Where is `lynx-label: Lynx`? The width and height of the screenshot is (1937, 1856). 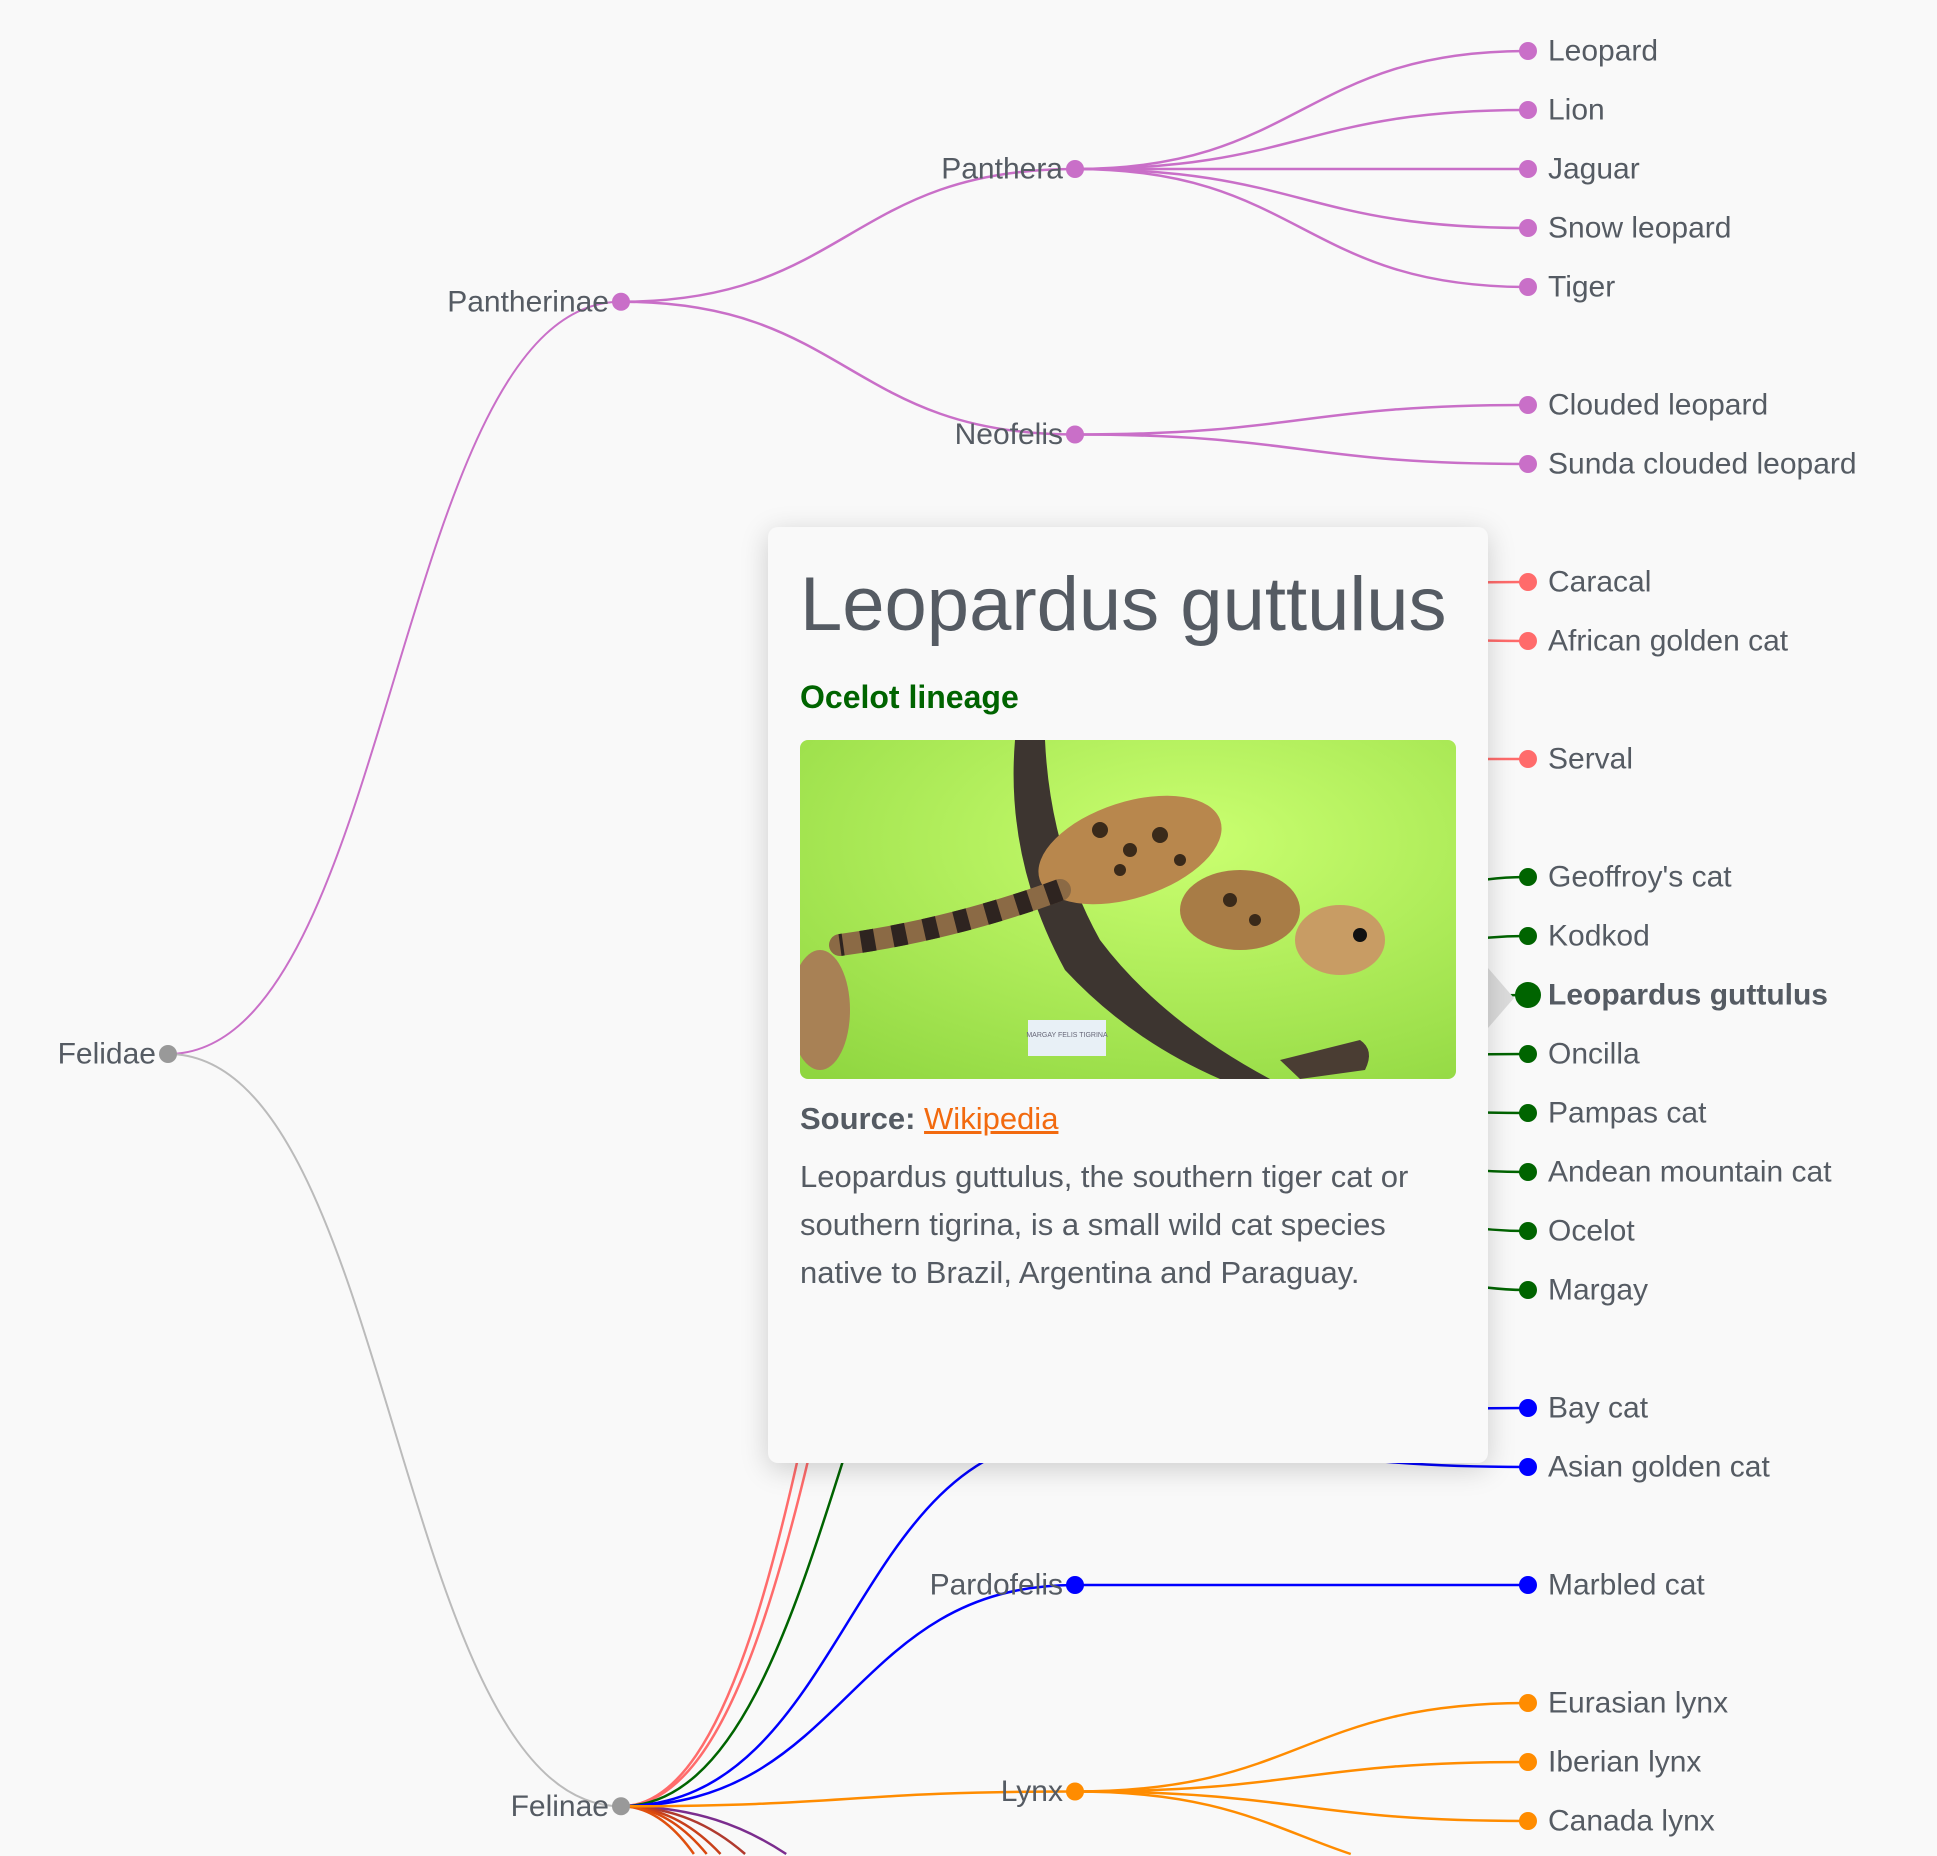
lynx-label: Lynx is located at coordinates (1032, 1791).